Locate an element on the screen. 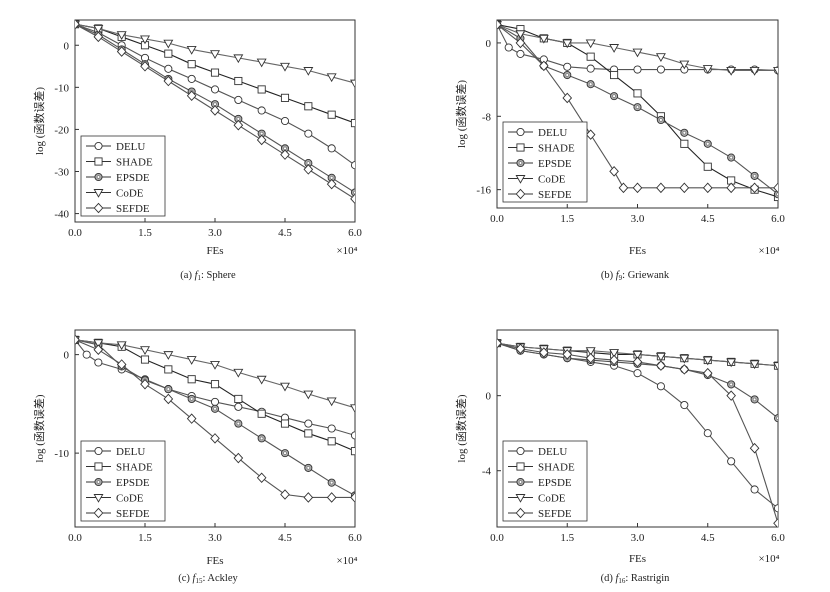 The height and width of the screenshot is (592, 830). caption-name: : Rastrigin is located at coordinates (647, 578).